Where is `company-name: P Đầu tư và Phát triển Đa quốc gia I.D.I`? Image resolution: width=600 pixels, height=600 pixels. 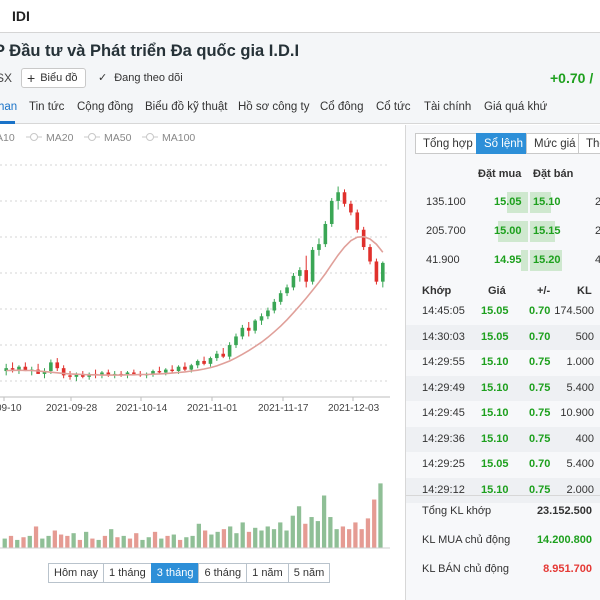
company-name: P Đầu tư và Phát triển Đa quốc gia I.D.I is located at coordinates (150, 51).